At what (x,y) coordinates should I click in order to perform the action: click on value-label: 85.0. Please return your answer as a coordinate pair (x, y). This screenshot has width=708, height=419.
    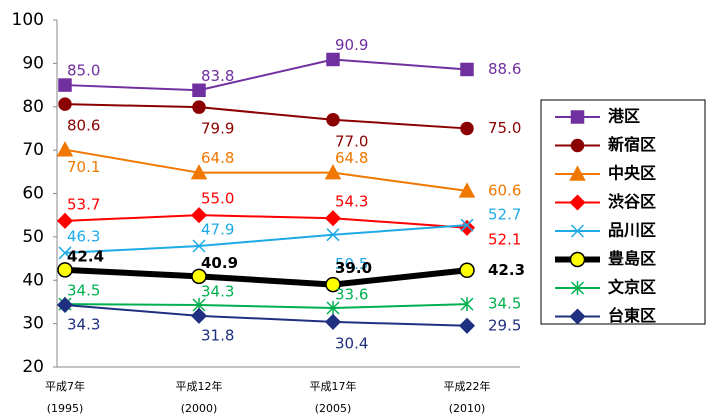
    Looking at the image, I should click on (83, 71).